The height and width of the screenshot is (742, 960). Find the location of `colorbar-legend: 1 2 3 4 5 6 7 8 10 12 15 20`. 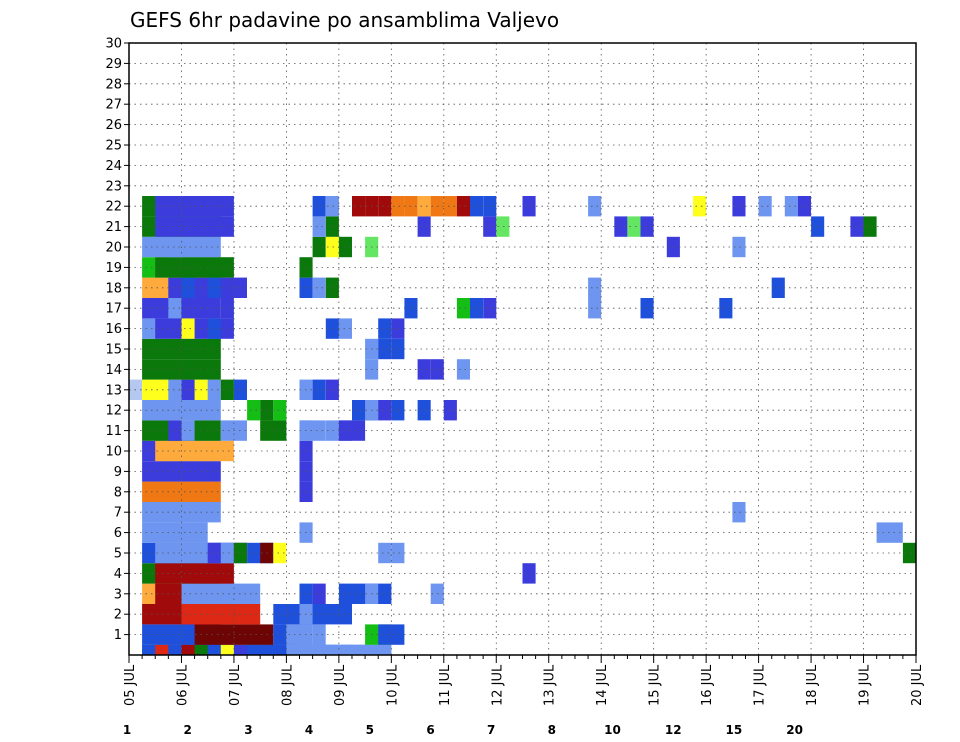

colorbar-legend: 1 2 3 4 5 6 7 8 10 12 15 20 is located at coordinates (463, 730).